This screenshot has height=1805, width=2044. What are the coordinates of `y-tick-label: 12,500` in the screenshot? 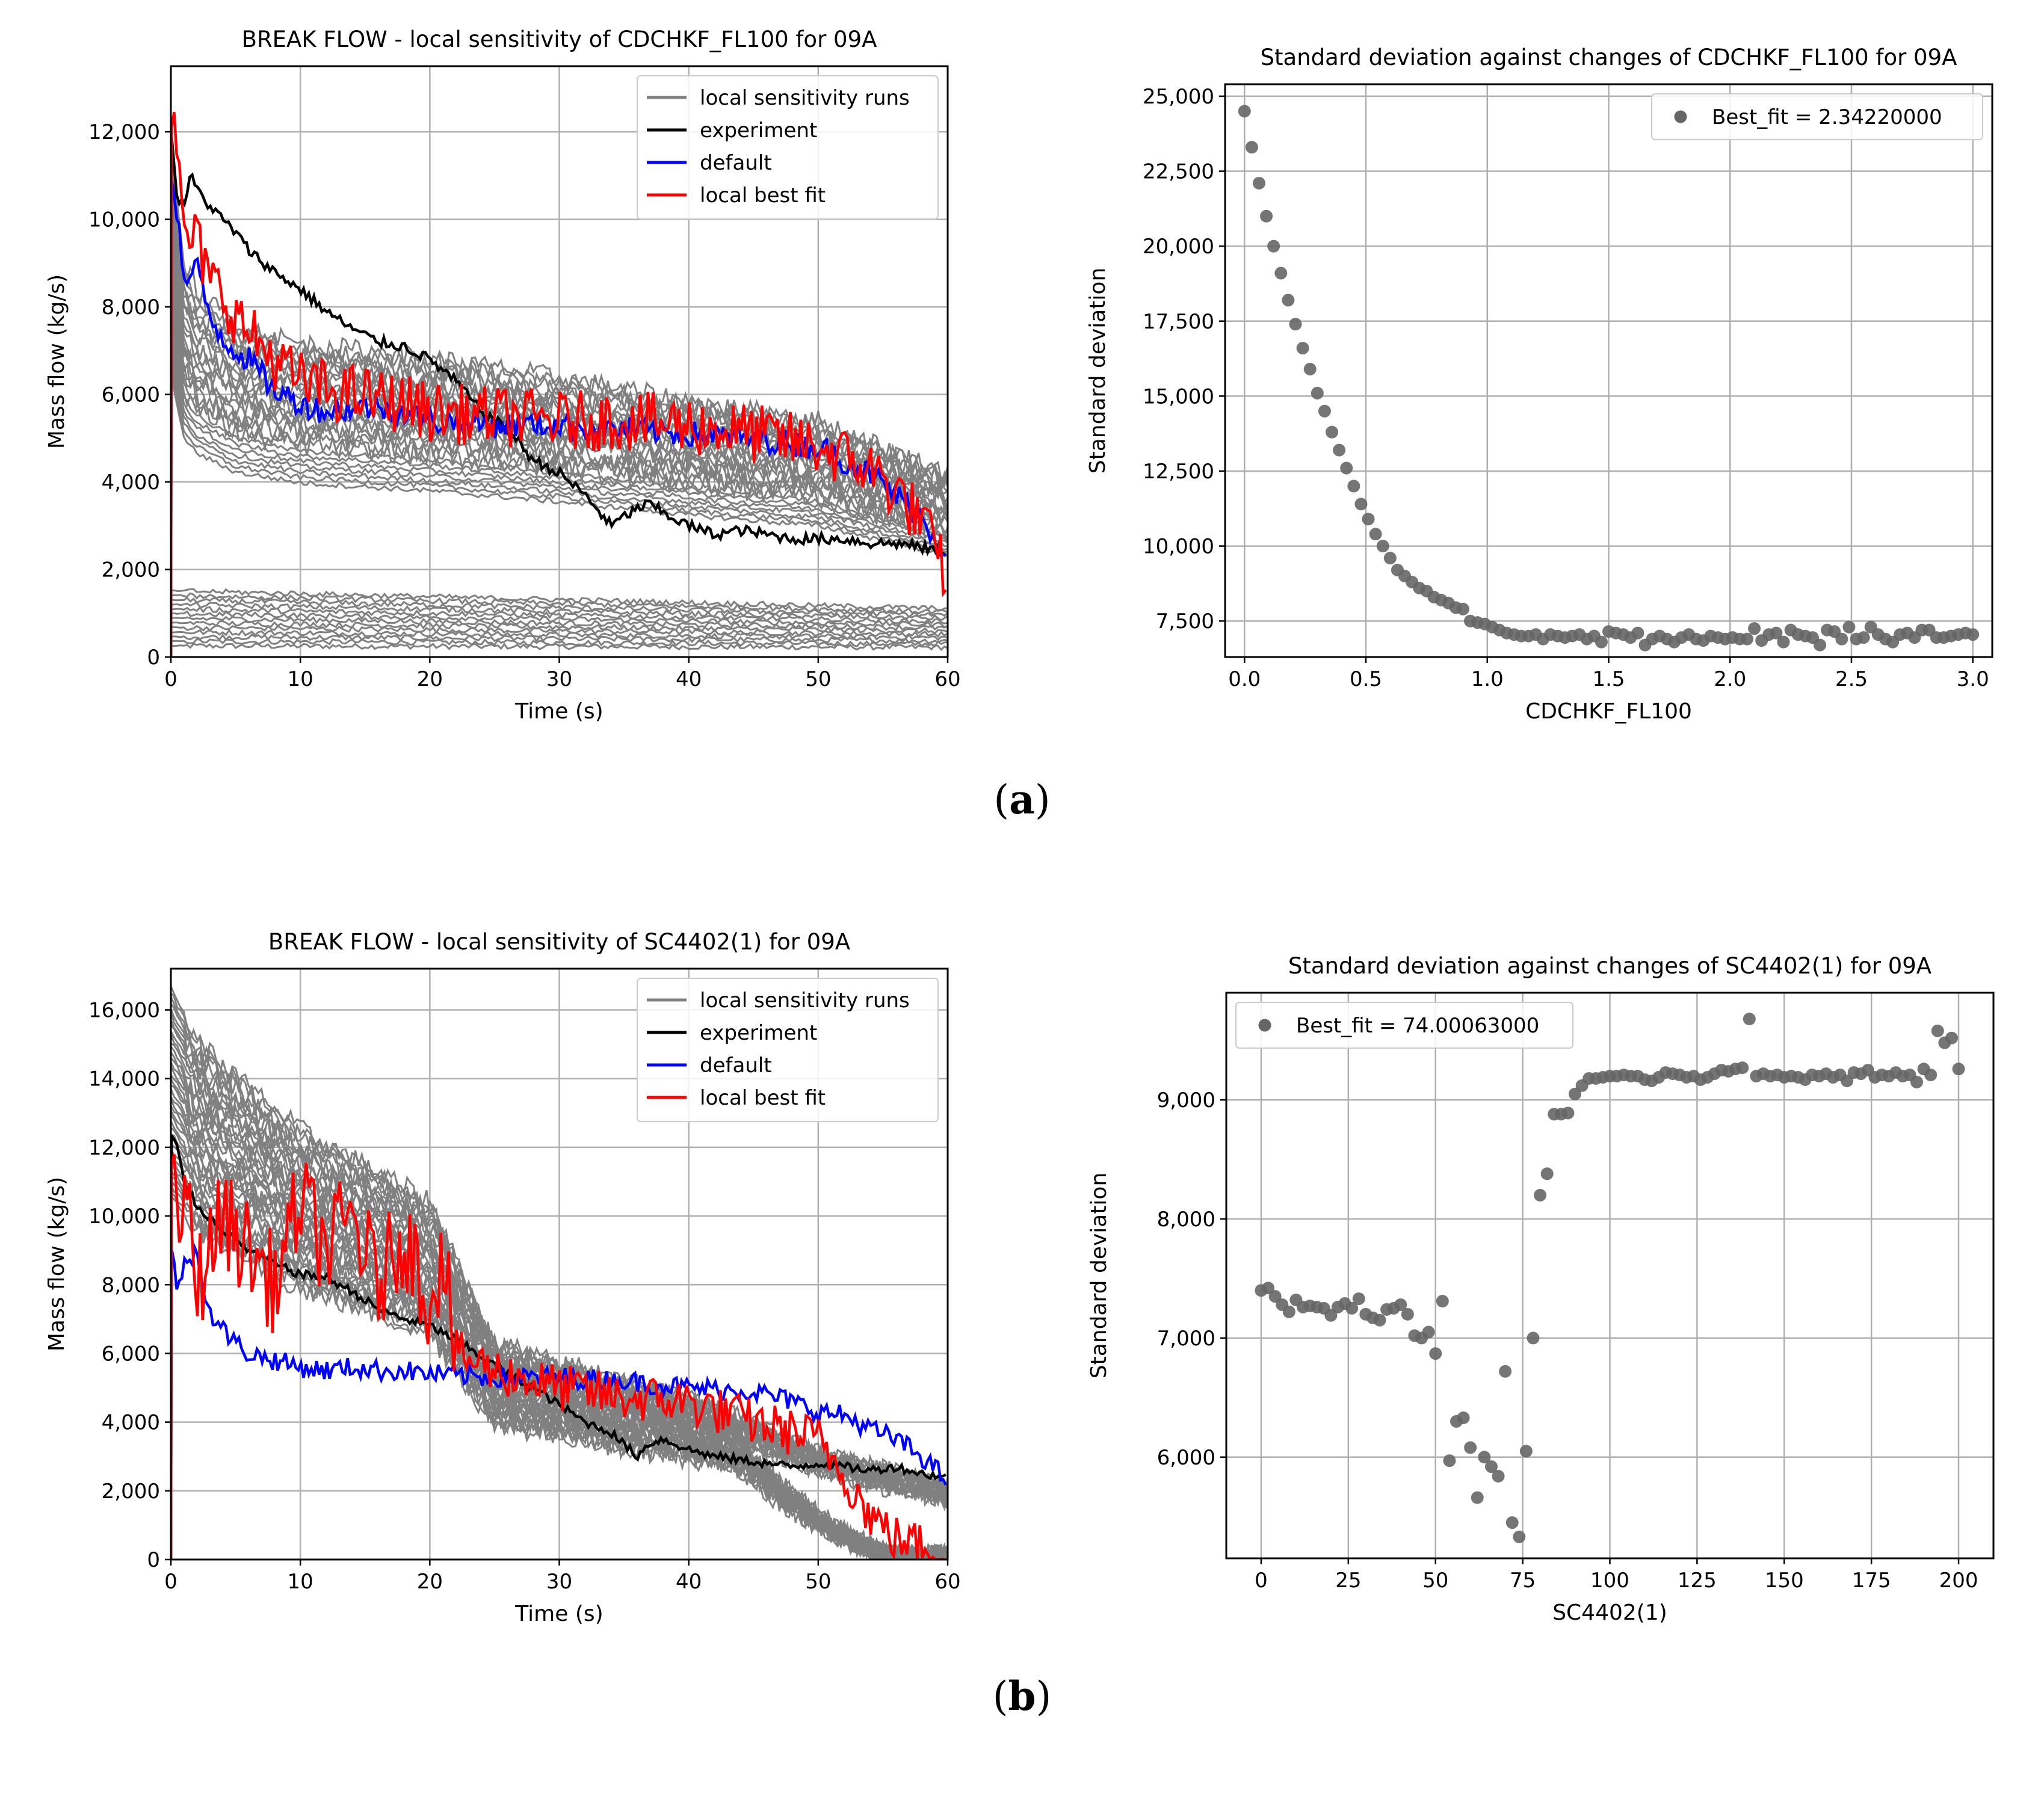 It's located at (1178, 472).